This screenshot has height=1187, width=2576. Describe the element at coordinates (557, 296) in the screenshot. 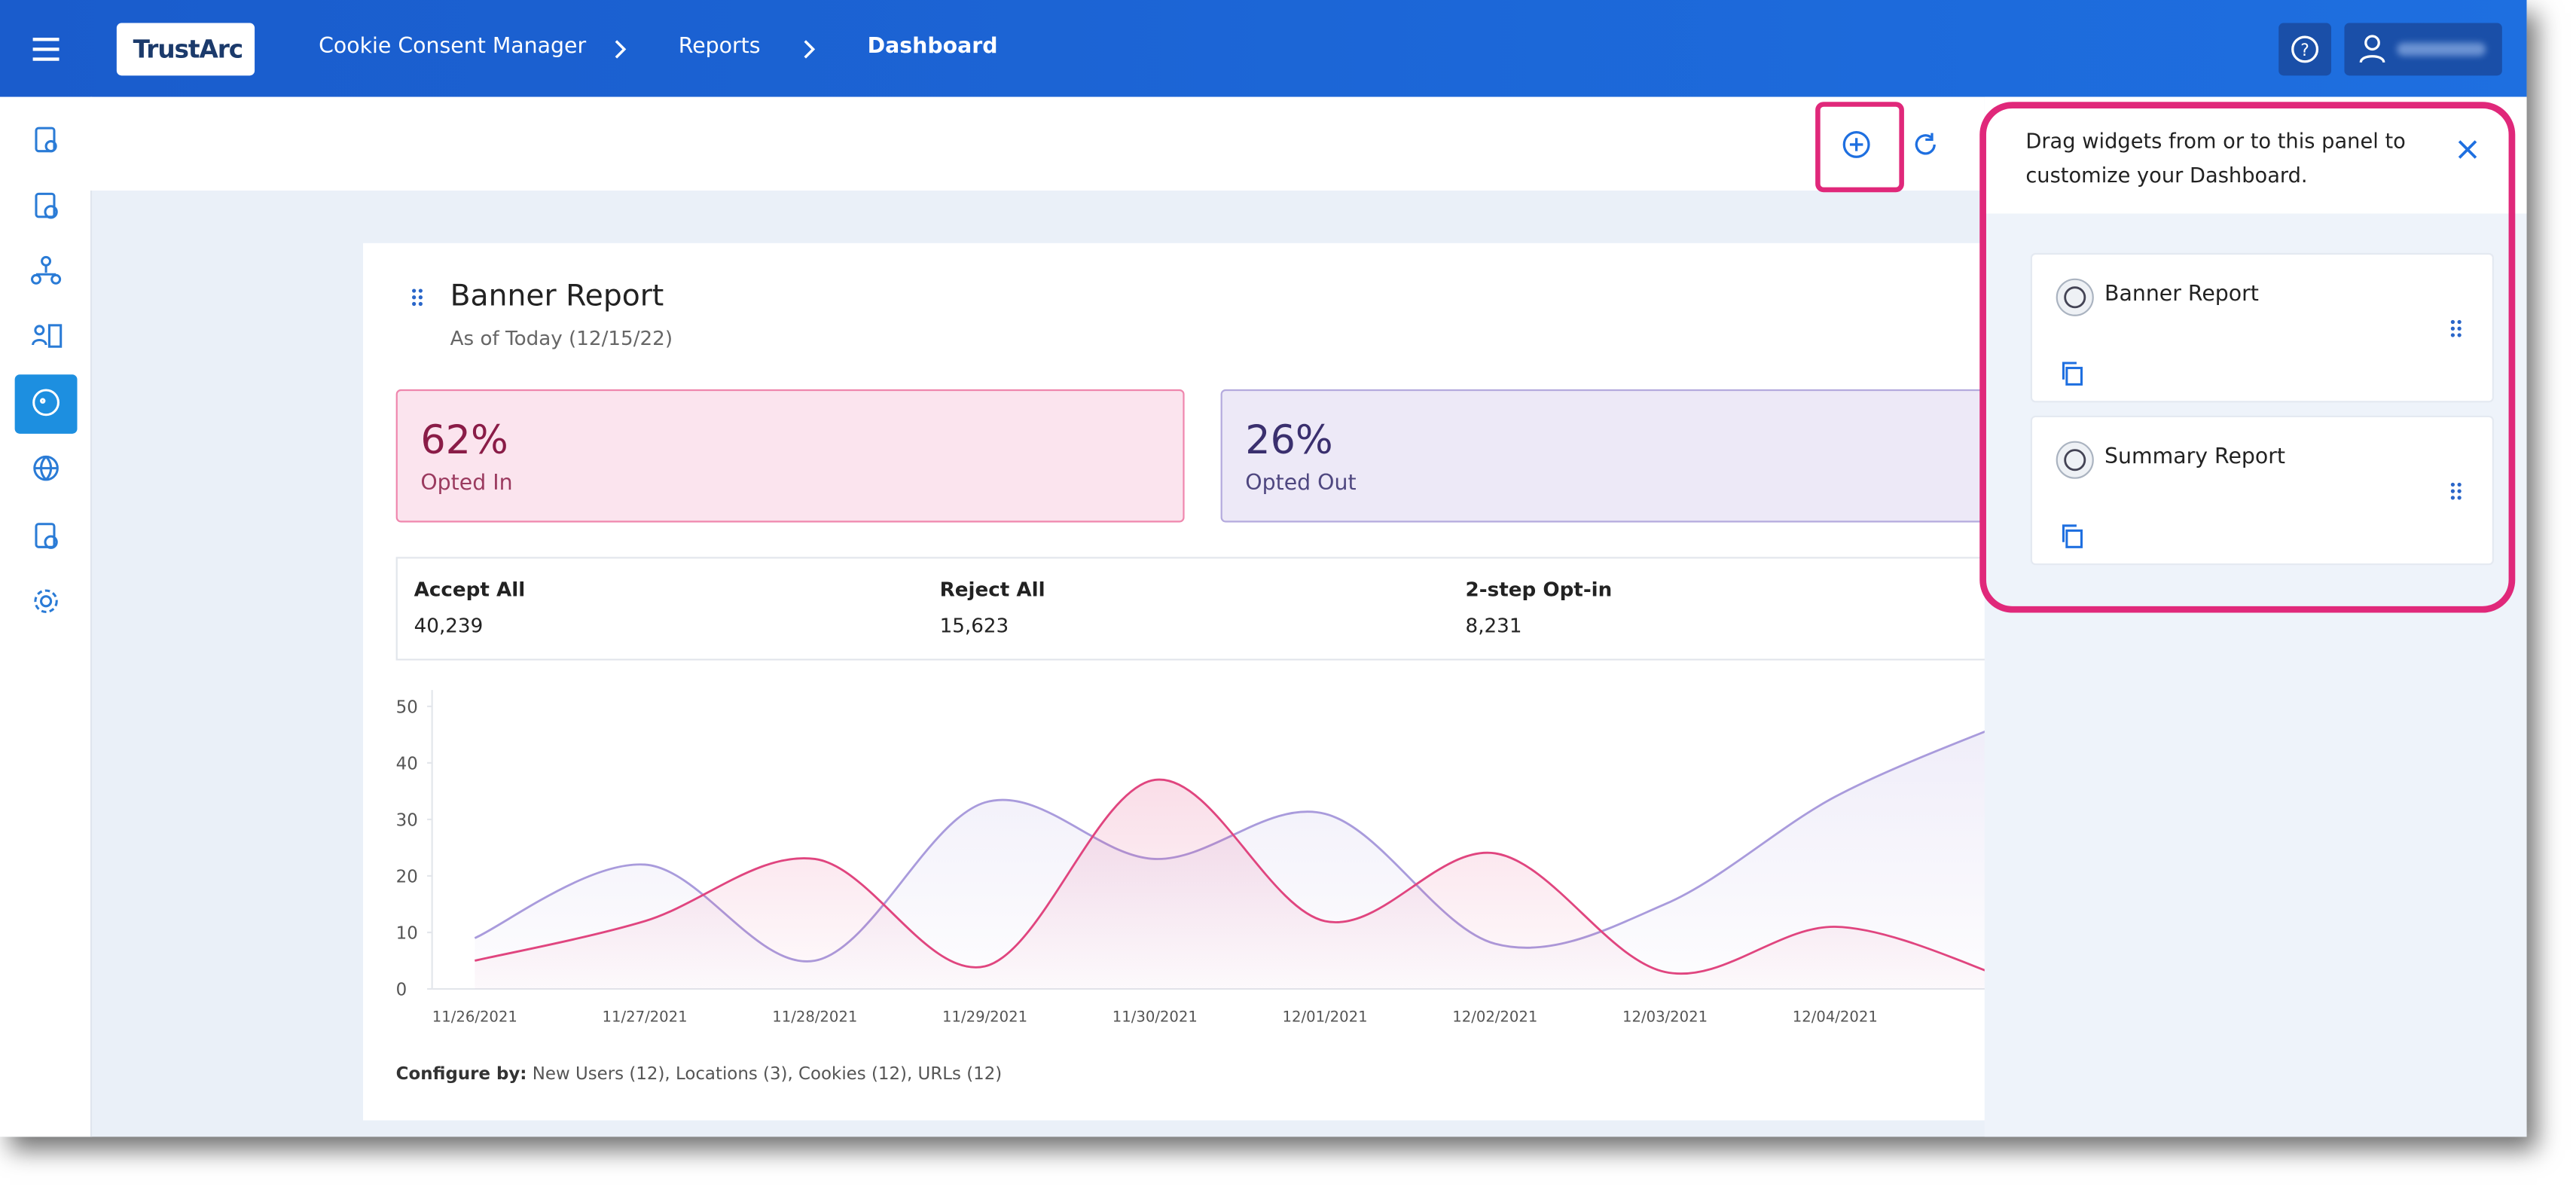

I see `card-title: Banner Report` at that location.